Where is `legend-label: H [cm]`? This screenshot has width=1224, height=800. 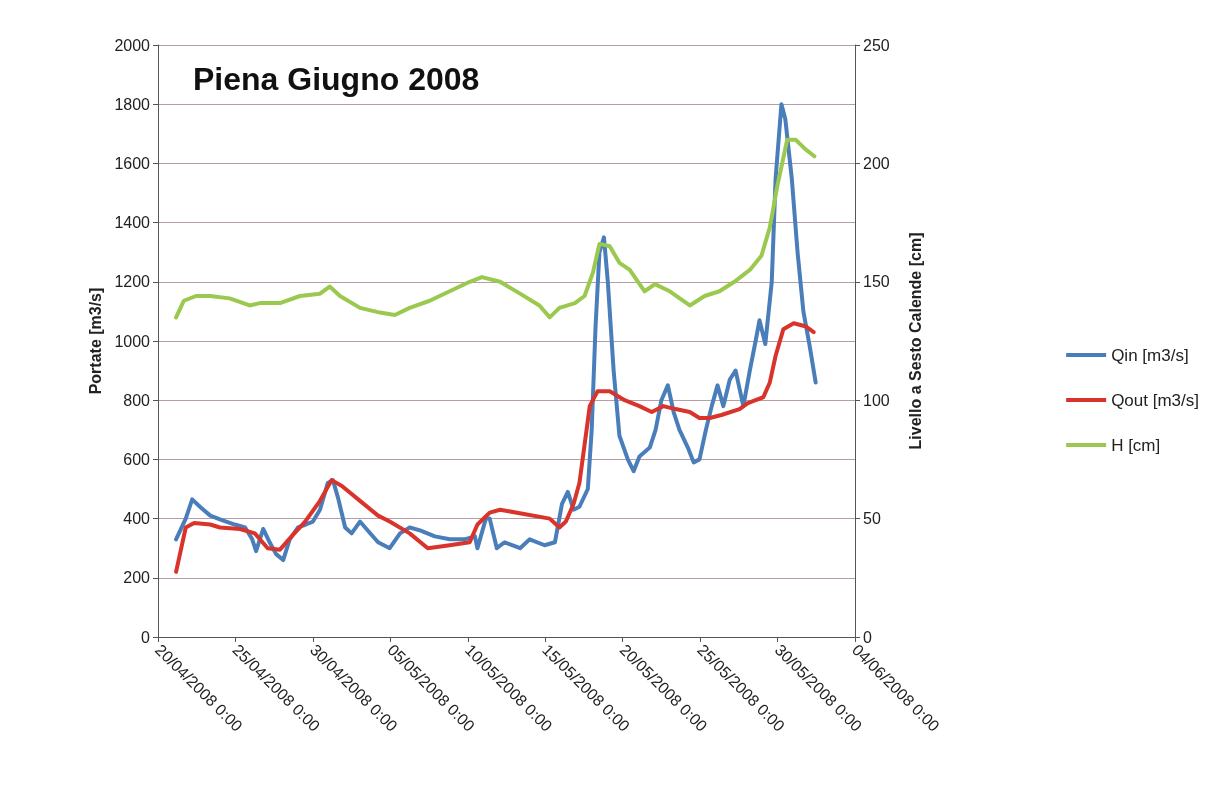
legend-label: H [cm] is located at coordinates (1136, 445).